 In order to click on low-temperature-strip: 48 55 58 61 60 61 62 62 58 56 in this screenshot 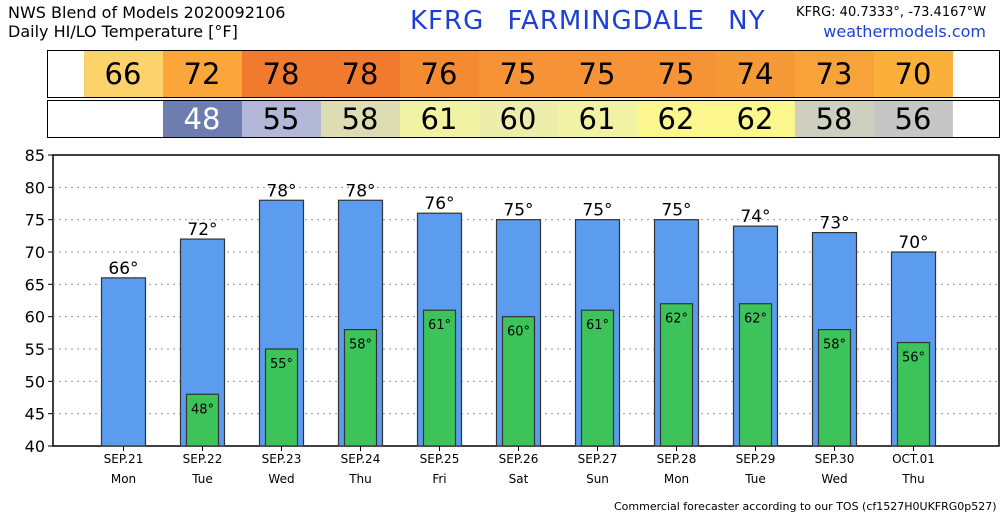, I will do `click(523, 119)`.